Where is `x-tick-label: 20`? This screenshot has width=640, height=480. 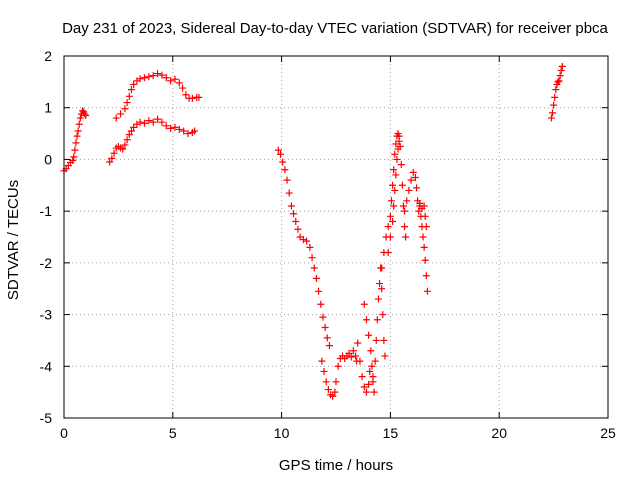
x-tick-label: 20 is located at coordinates (499, 433).